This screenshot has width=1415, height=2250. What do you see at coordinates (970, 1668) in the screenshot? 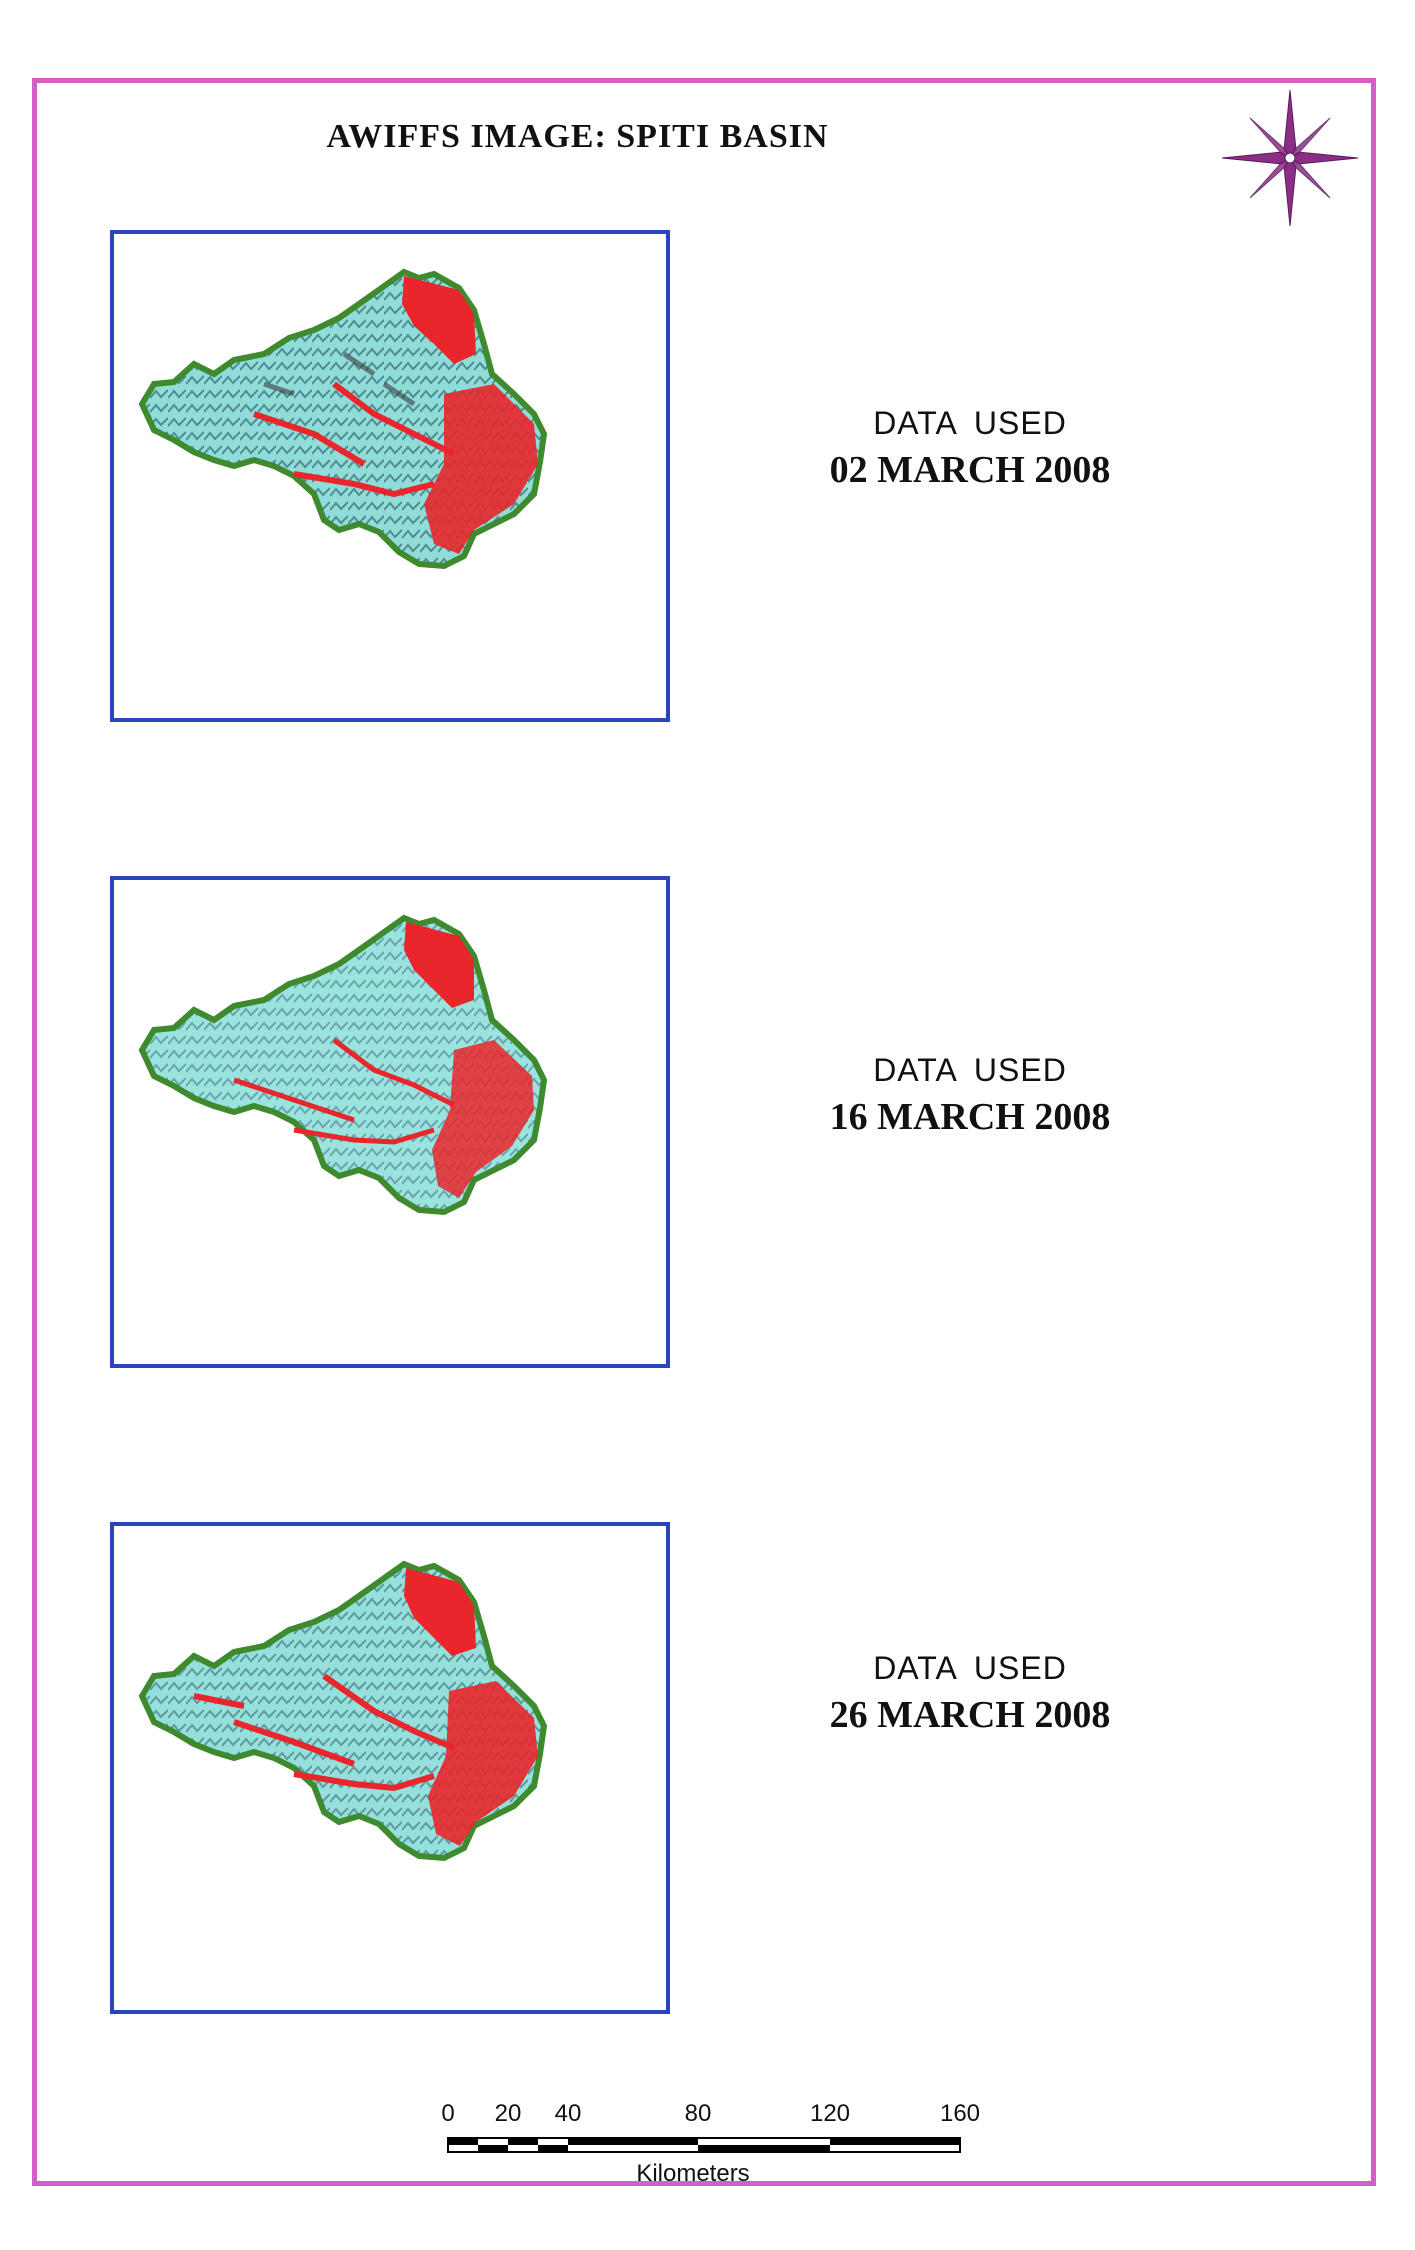
I see `data-used-label-3: DATA USED` at bounding box center [970, 1668].